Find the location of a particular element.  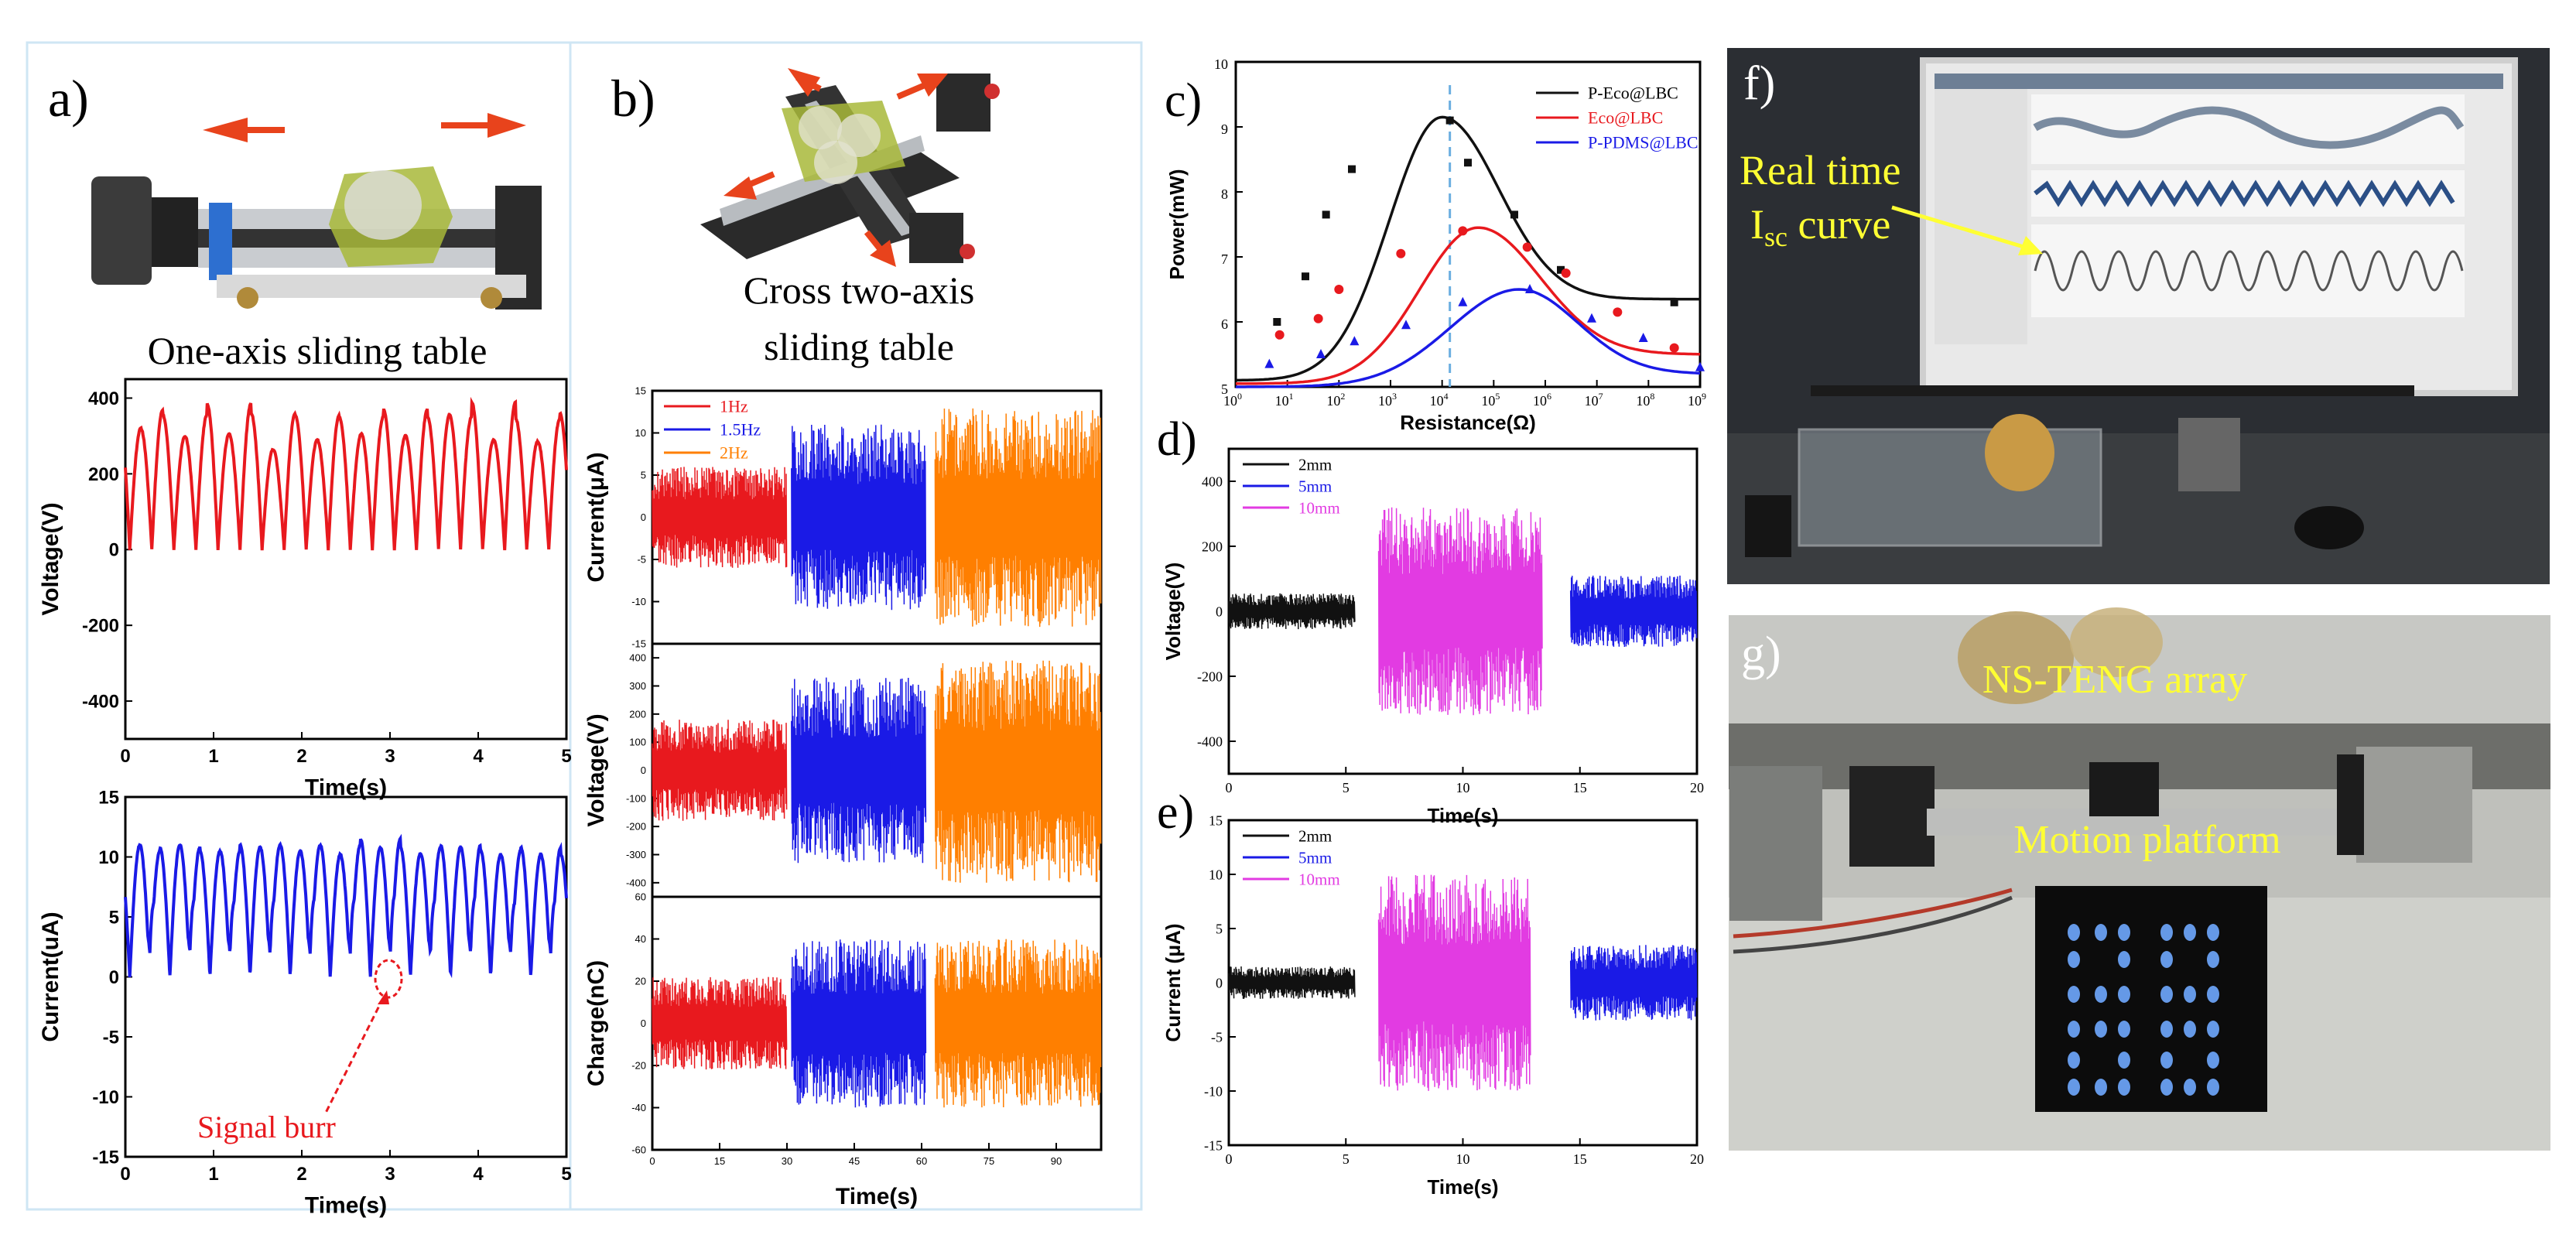

motion-platform-label: Motion platform is located at coordinates (2147, 840).